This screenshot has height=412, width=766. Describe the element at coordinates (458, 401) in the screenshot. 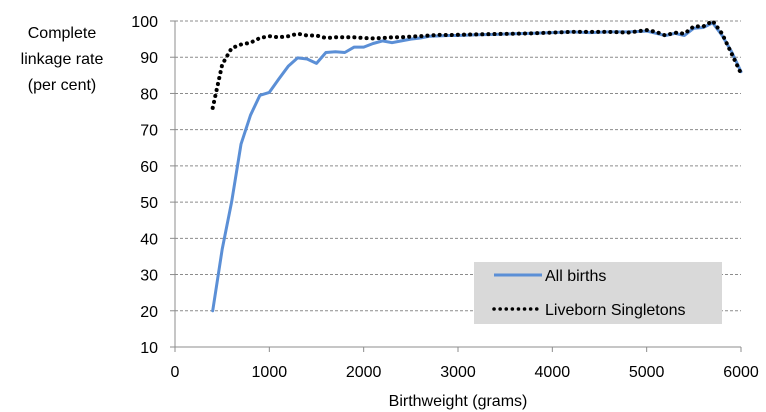

I see `x-axis-title: Birthweight (grams)` at that location.